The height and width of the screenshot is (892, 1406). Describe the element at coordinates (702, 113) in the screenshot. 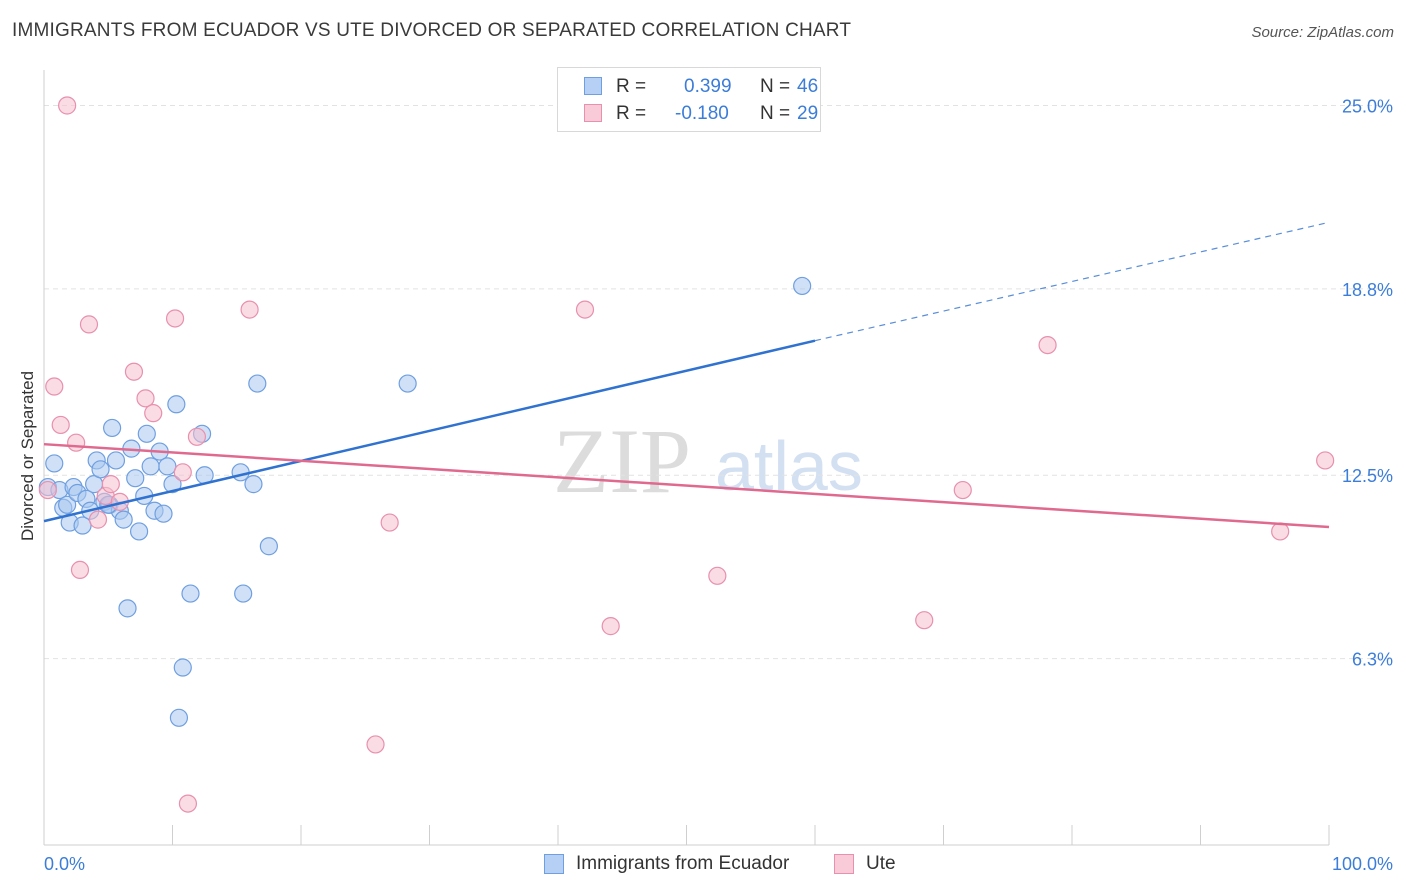

I see `legend-r-value: -0.180` at that location.